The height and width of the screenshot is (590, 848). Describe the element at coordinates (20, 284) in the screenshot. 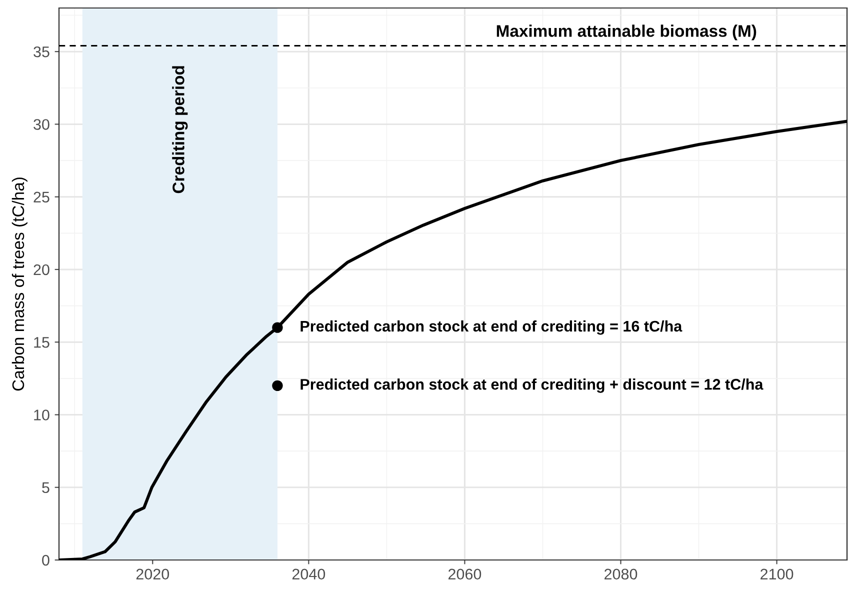

I see `y-axis-title: Carbon mass of trees (tC/ha)` at that location.